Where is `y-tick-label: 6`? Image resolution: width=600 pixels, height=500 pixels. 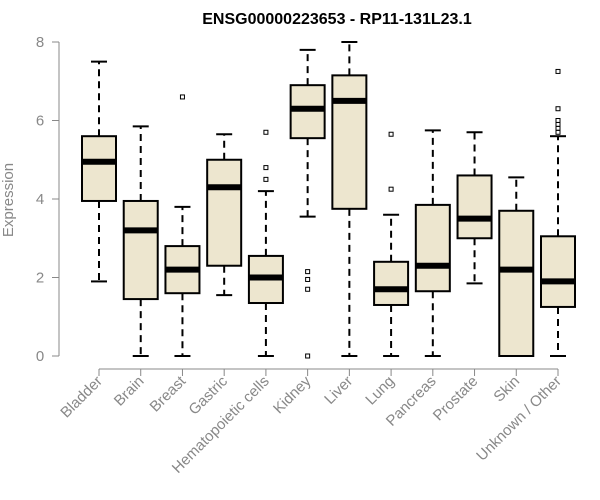 y-tick-label: 6 is located at coordinates (40, 121).